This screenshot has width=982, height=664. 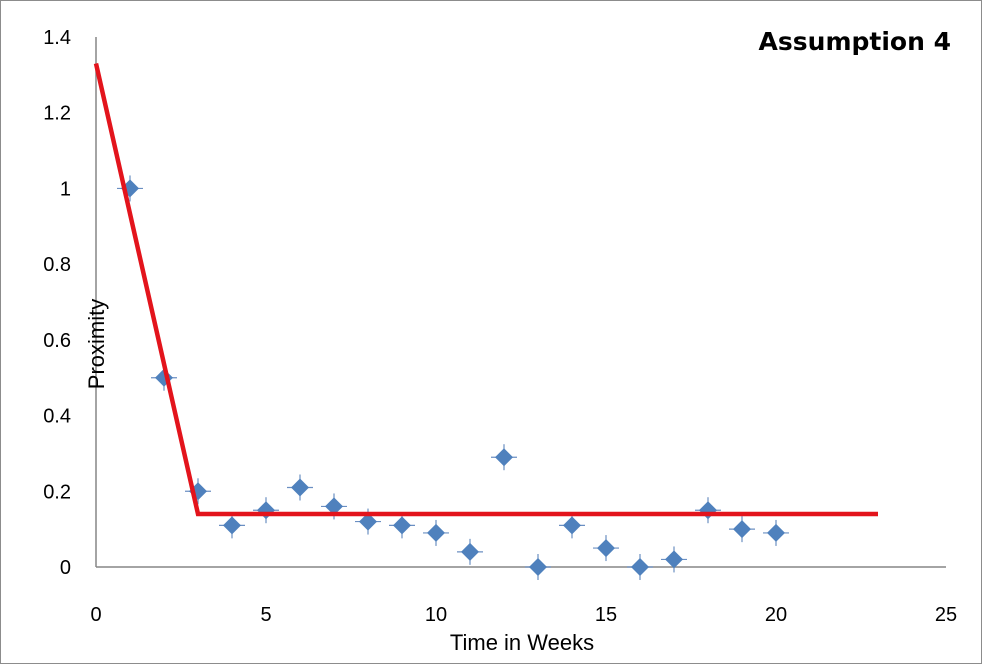 What do you see at coordinates (96, 344) in the screenshot?
I see `y-axis-title: Proximity` at bounding box center [96, 344].